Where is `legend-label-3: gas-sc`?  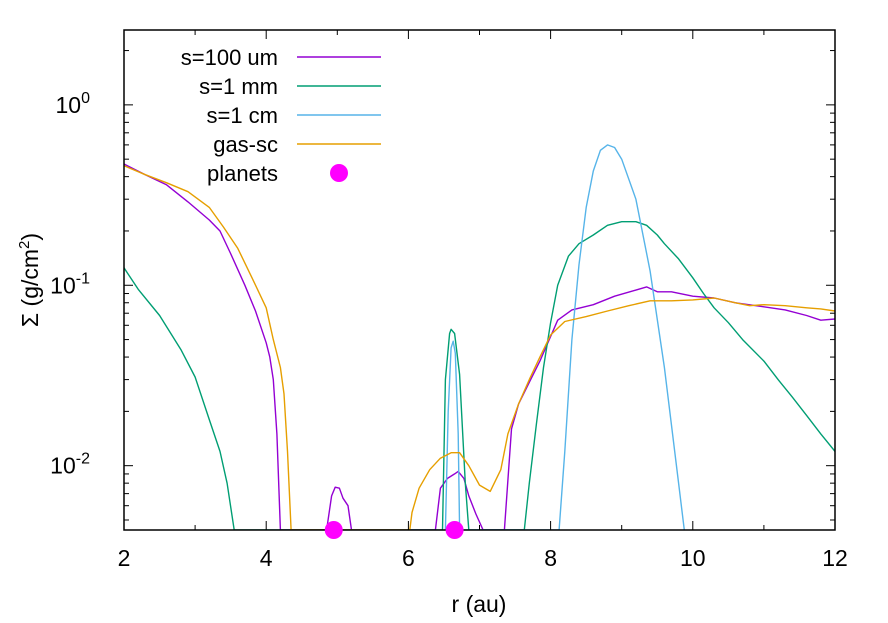
legend-label-3: gas-sc is located at coordinates (245, 144).